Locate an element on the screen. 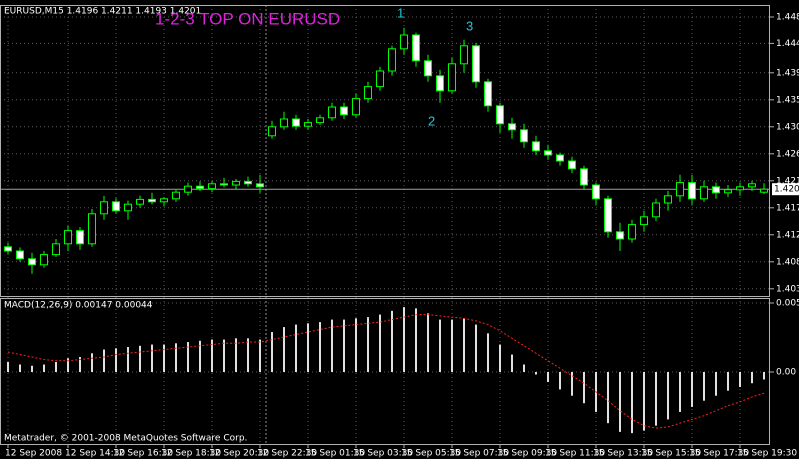  x-tick-label: 12 Sep 16:30 is located at coordinates (143, 454).